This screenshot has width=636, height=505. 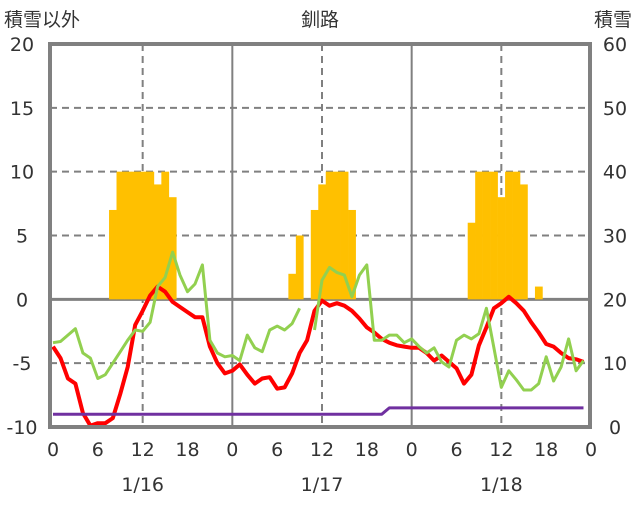 What do you see at coordinates (22, 173) in the screenshot?
I see `left-tick-label: 10` at bounding box center [22, 173].